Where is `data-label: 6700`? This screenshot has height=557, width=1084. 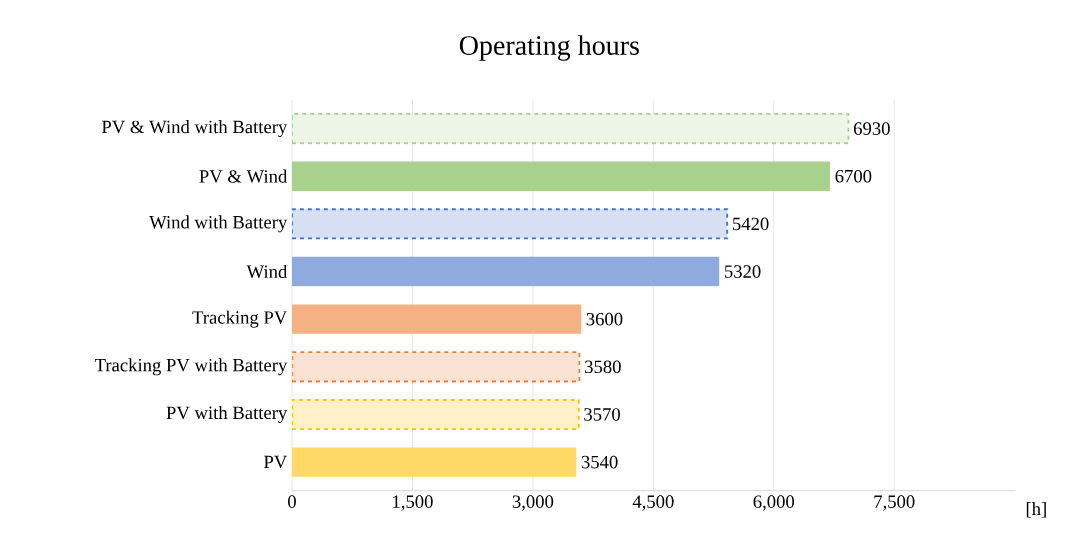 data-label: 6700 is located at coordinates (853, 176).